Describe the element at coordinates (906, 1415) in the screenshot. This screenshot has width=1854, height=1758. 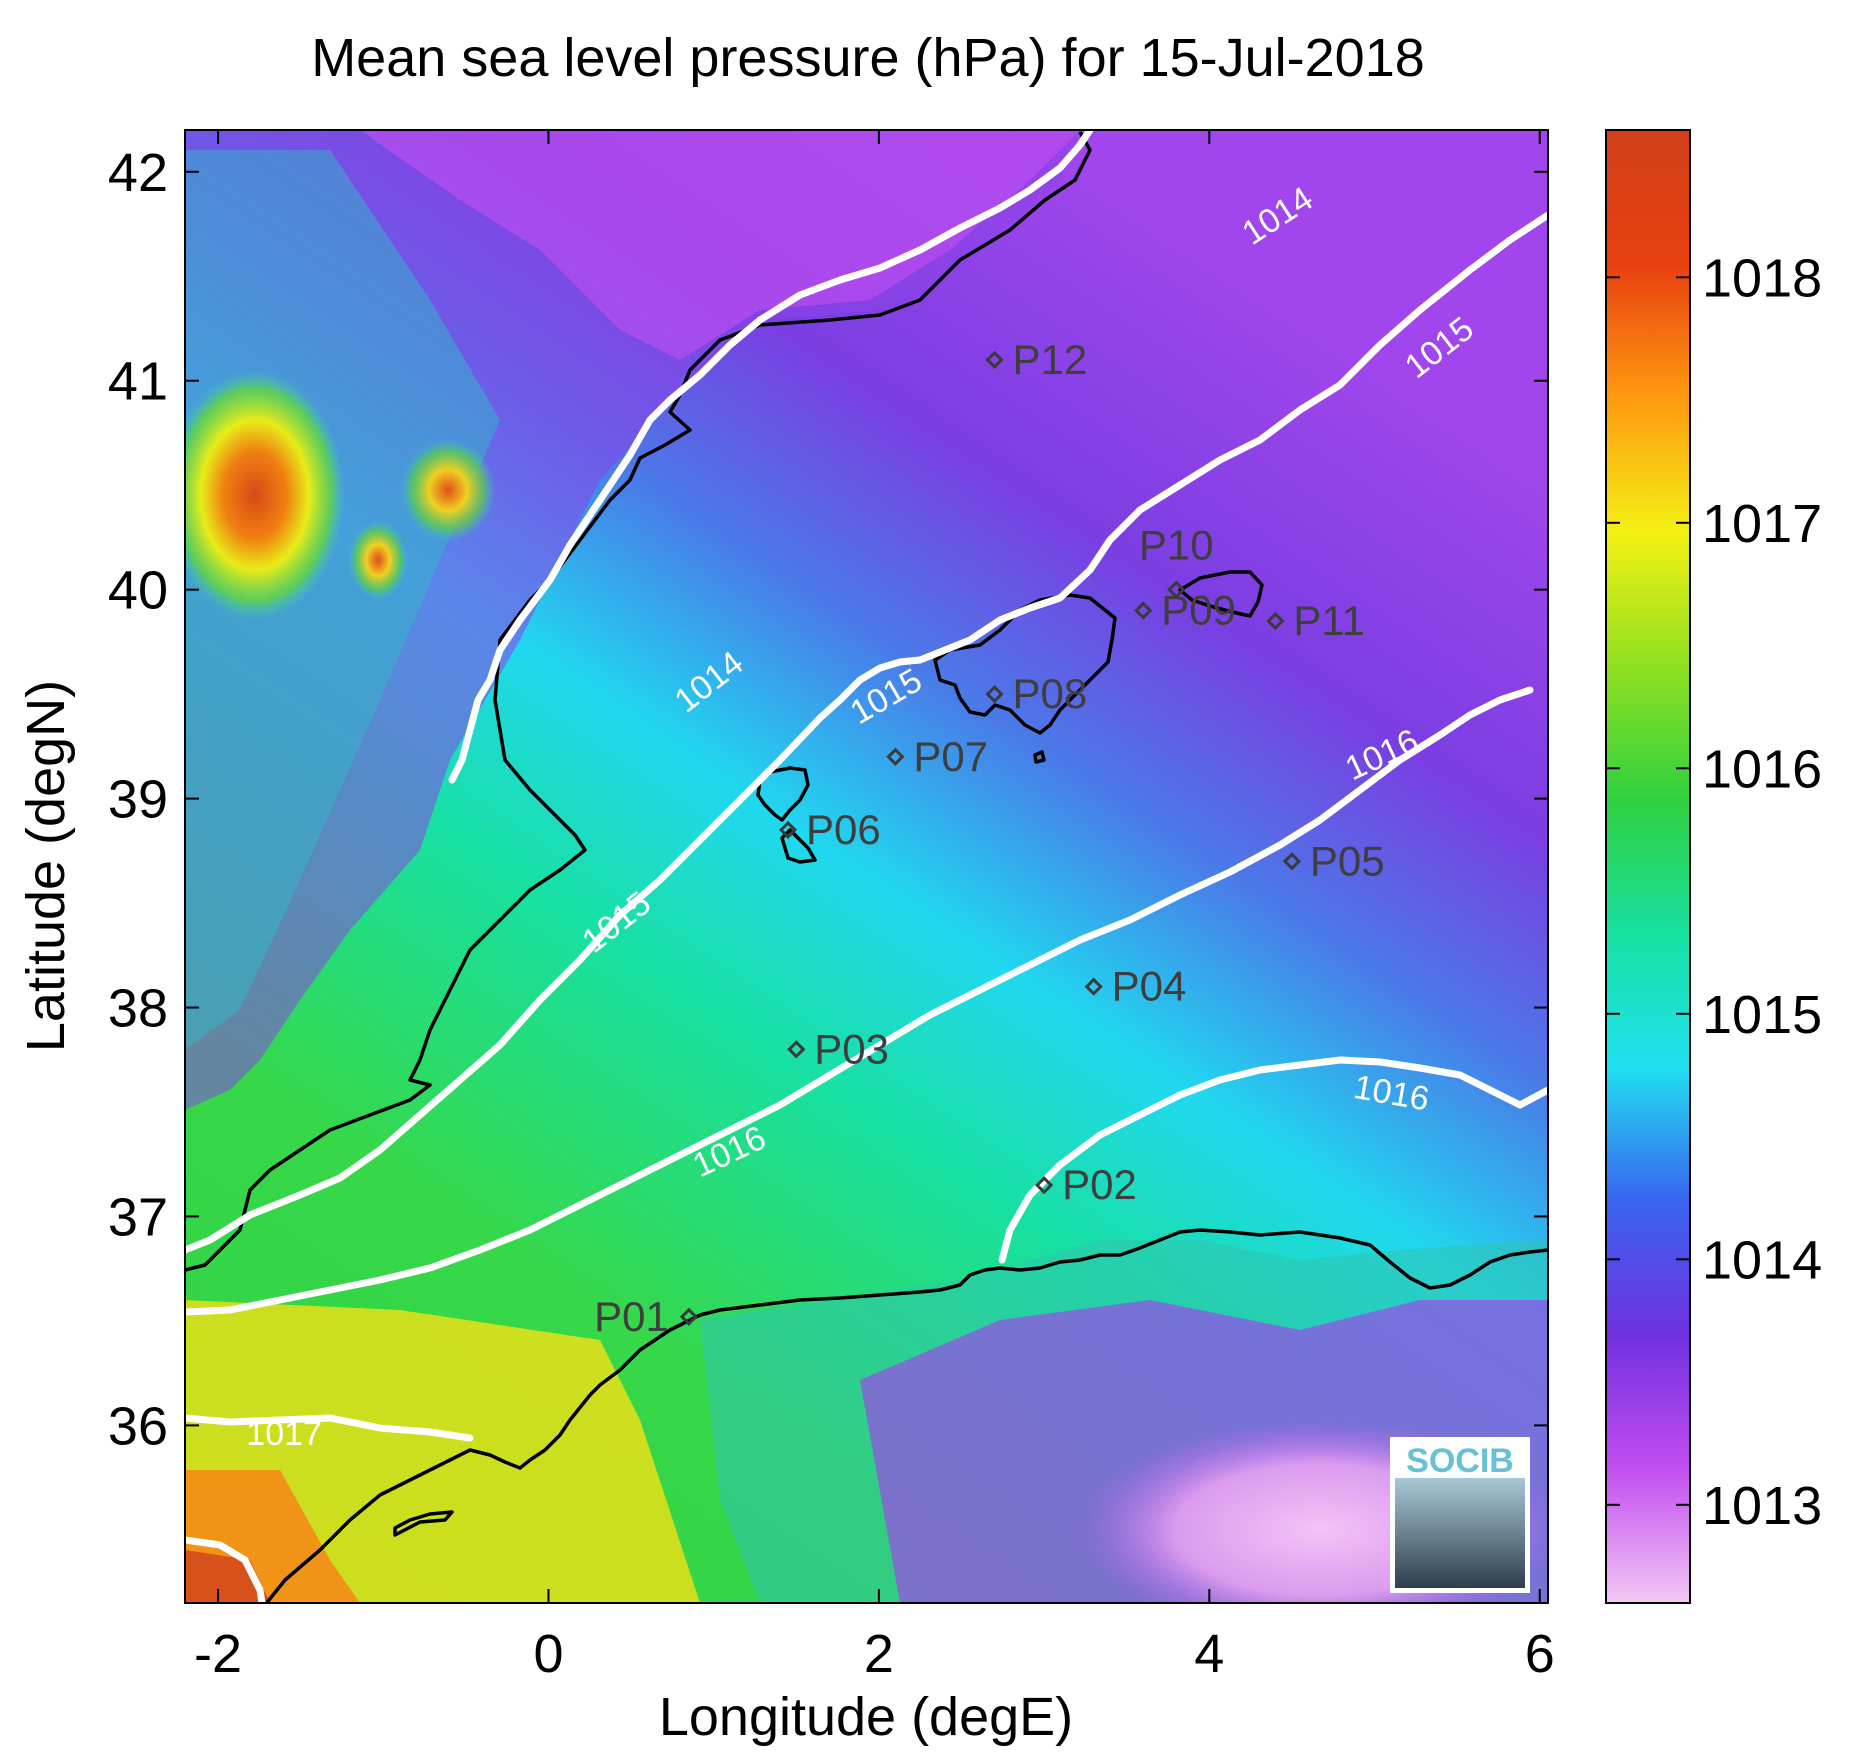
I see `africa-coastline` at that location.